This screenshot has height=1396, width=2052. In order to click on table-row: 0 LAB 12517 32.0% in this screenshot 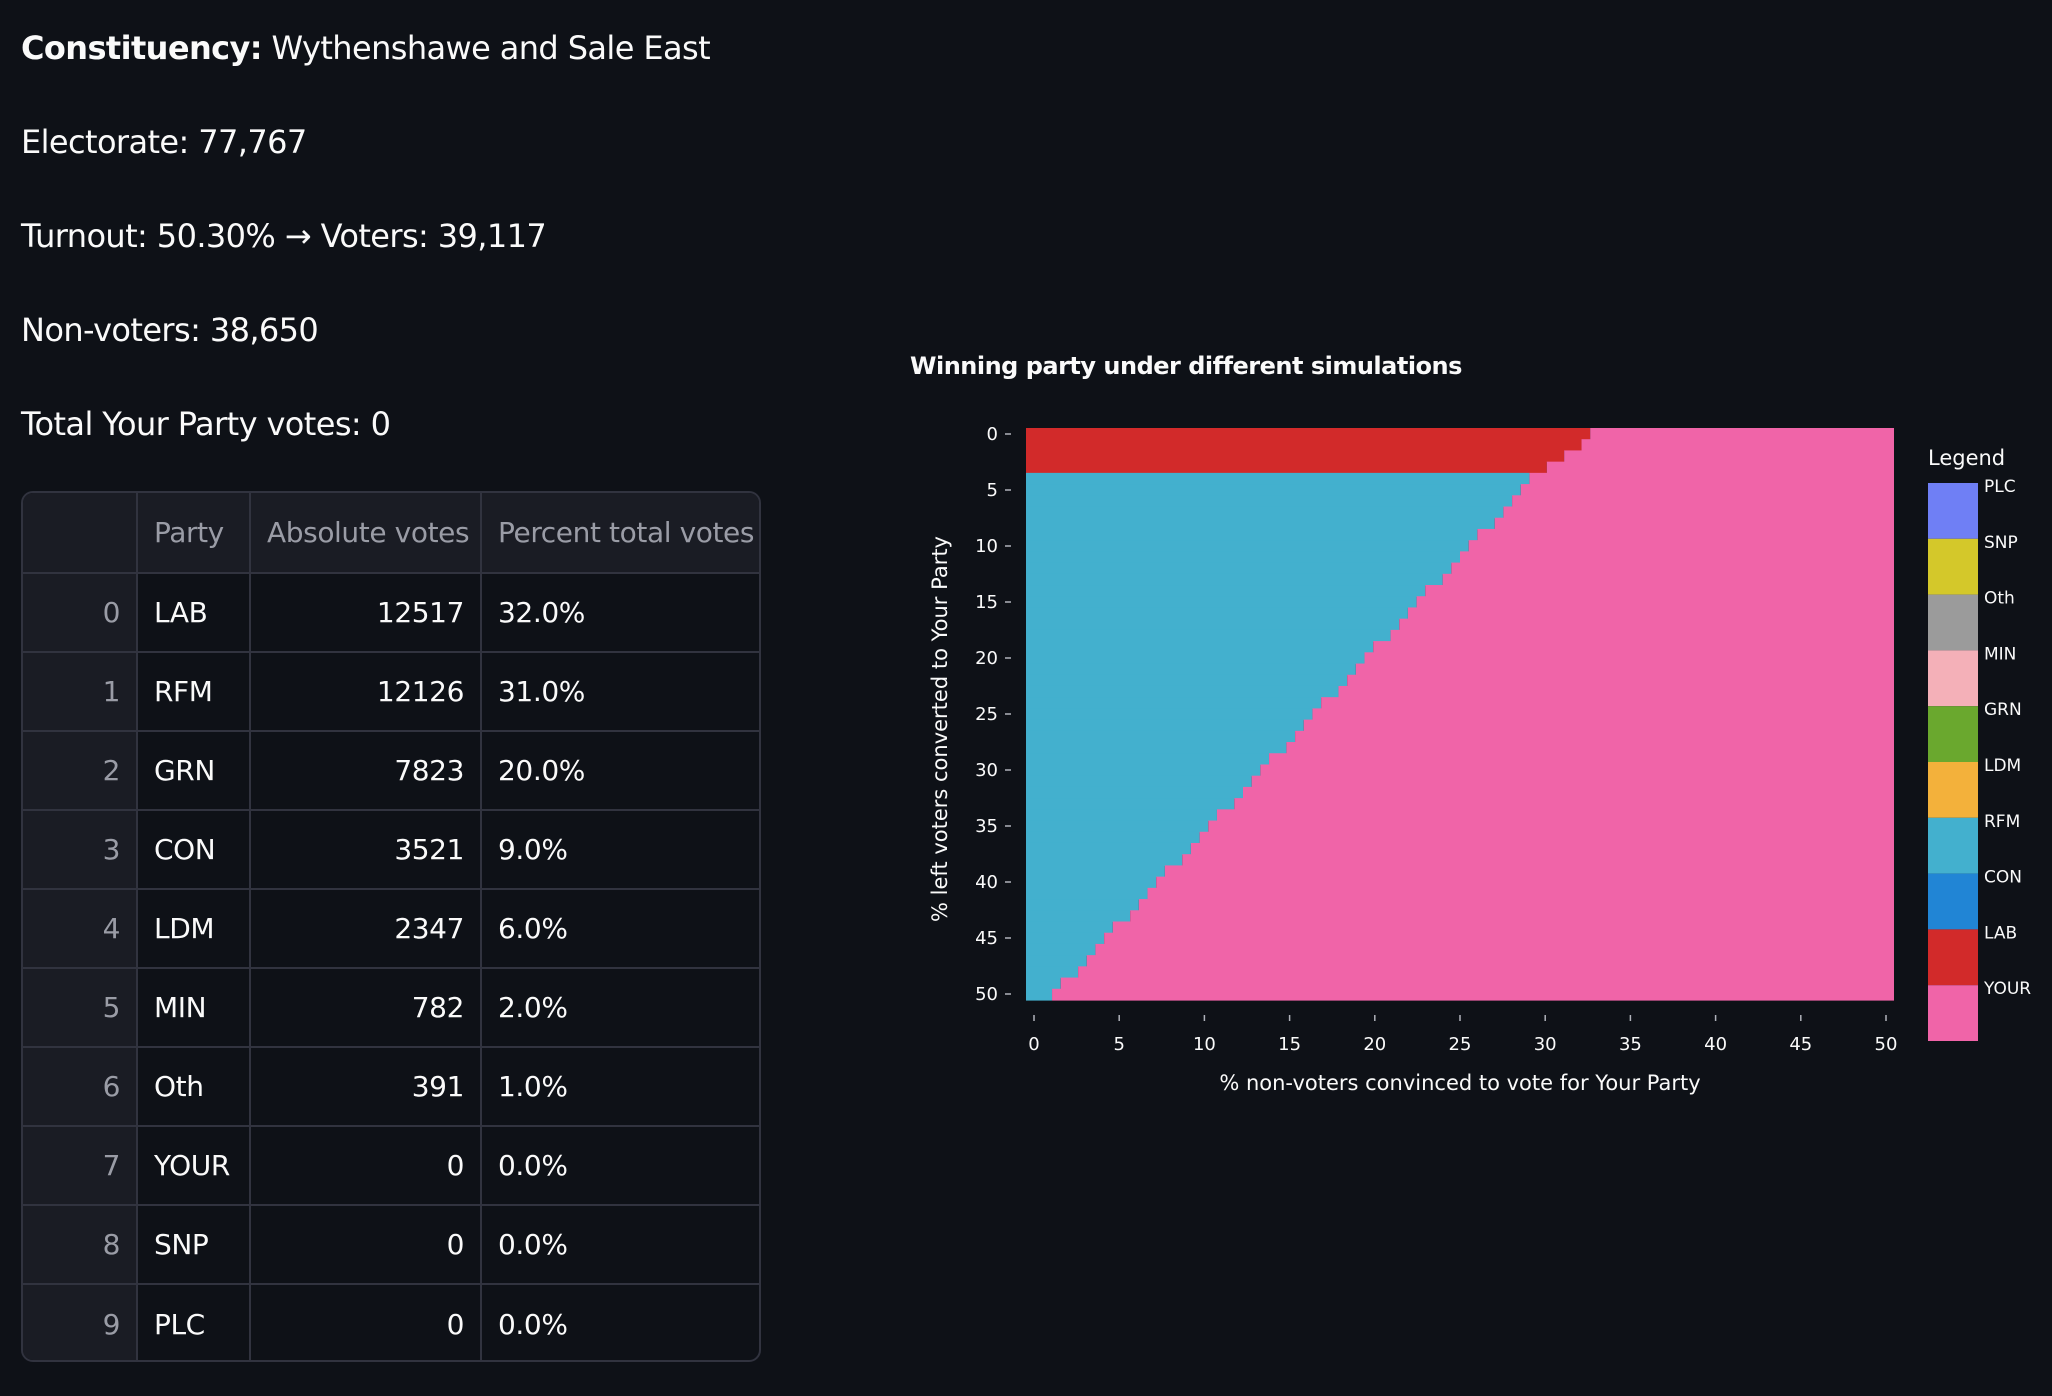, I will do `click(391, 613)`.